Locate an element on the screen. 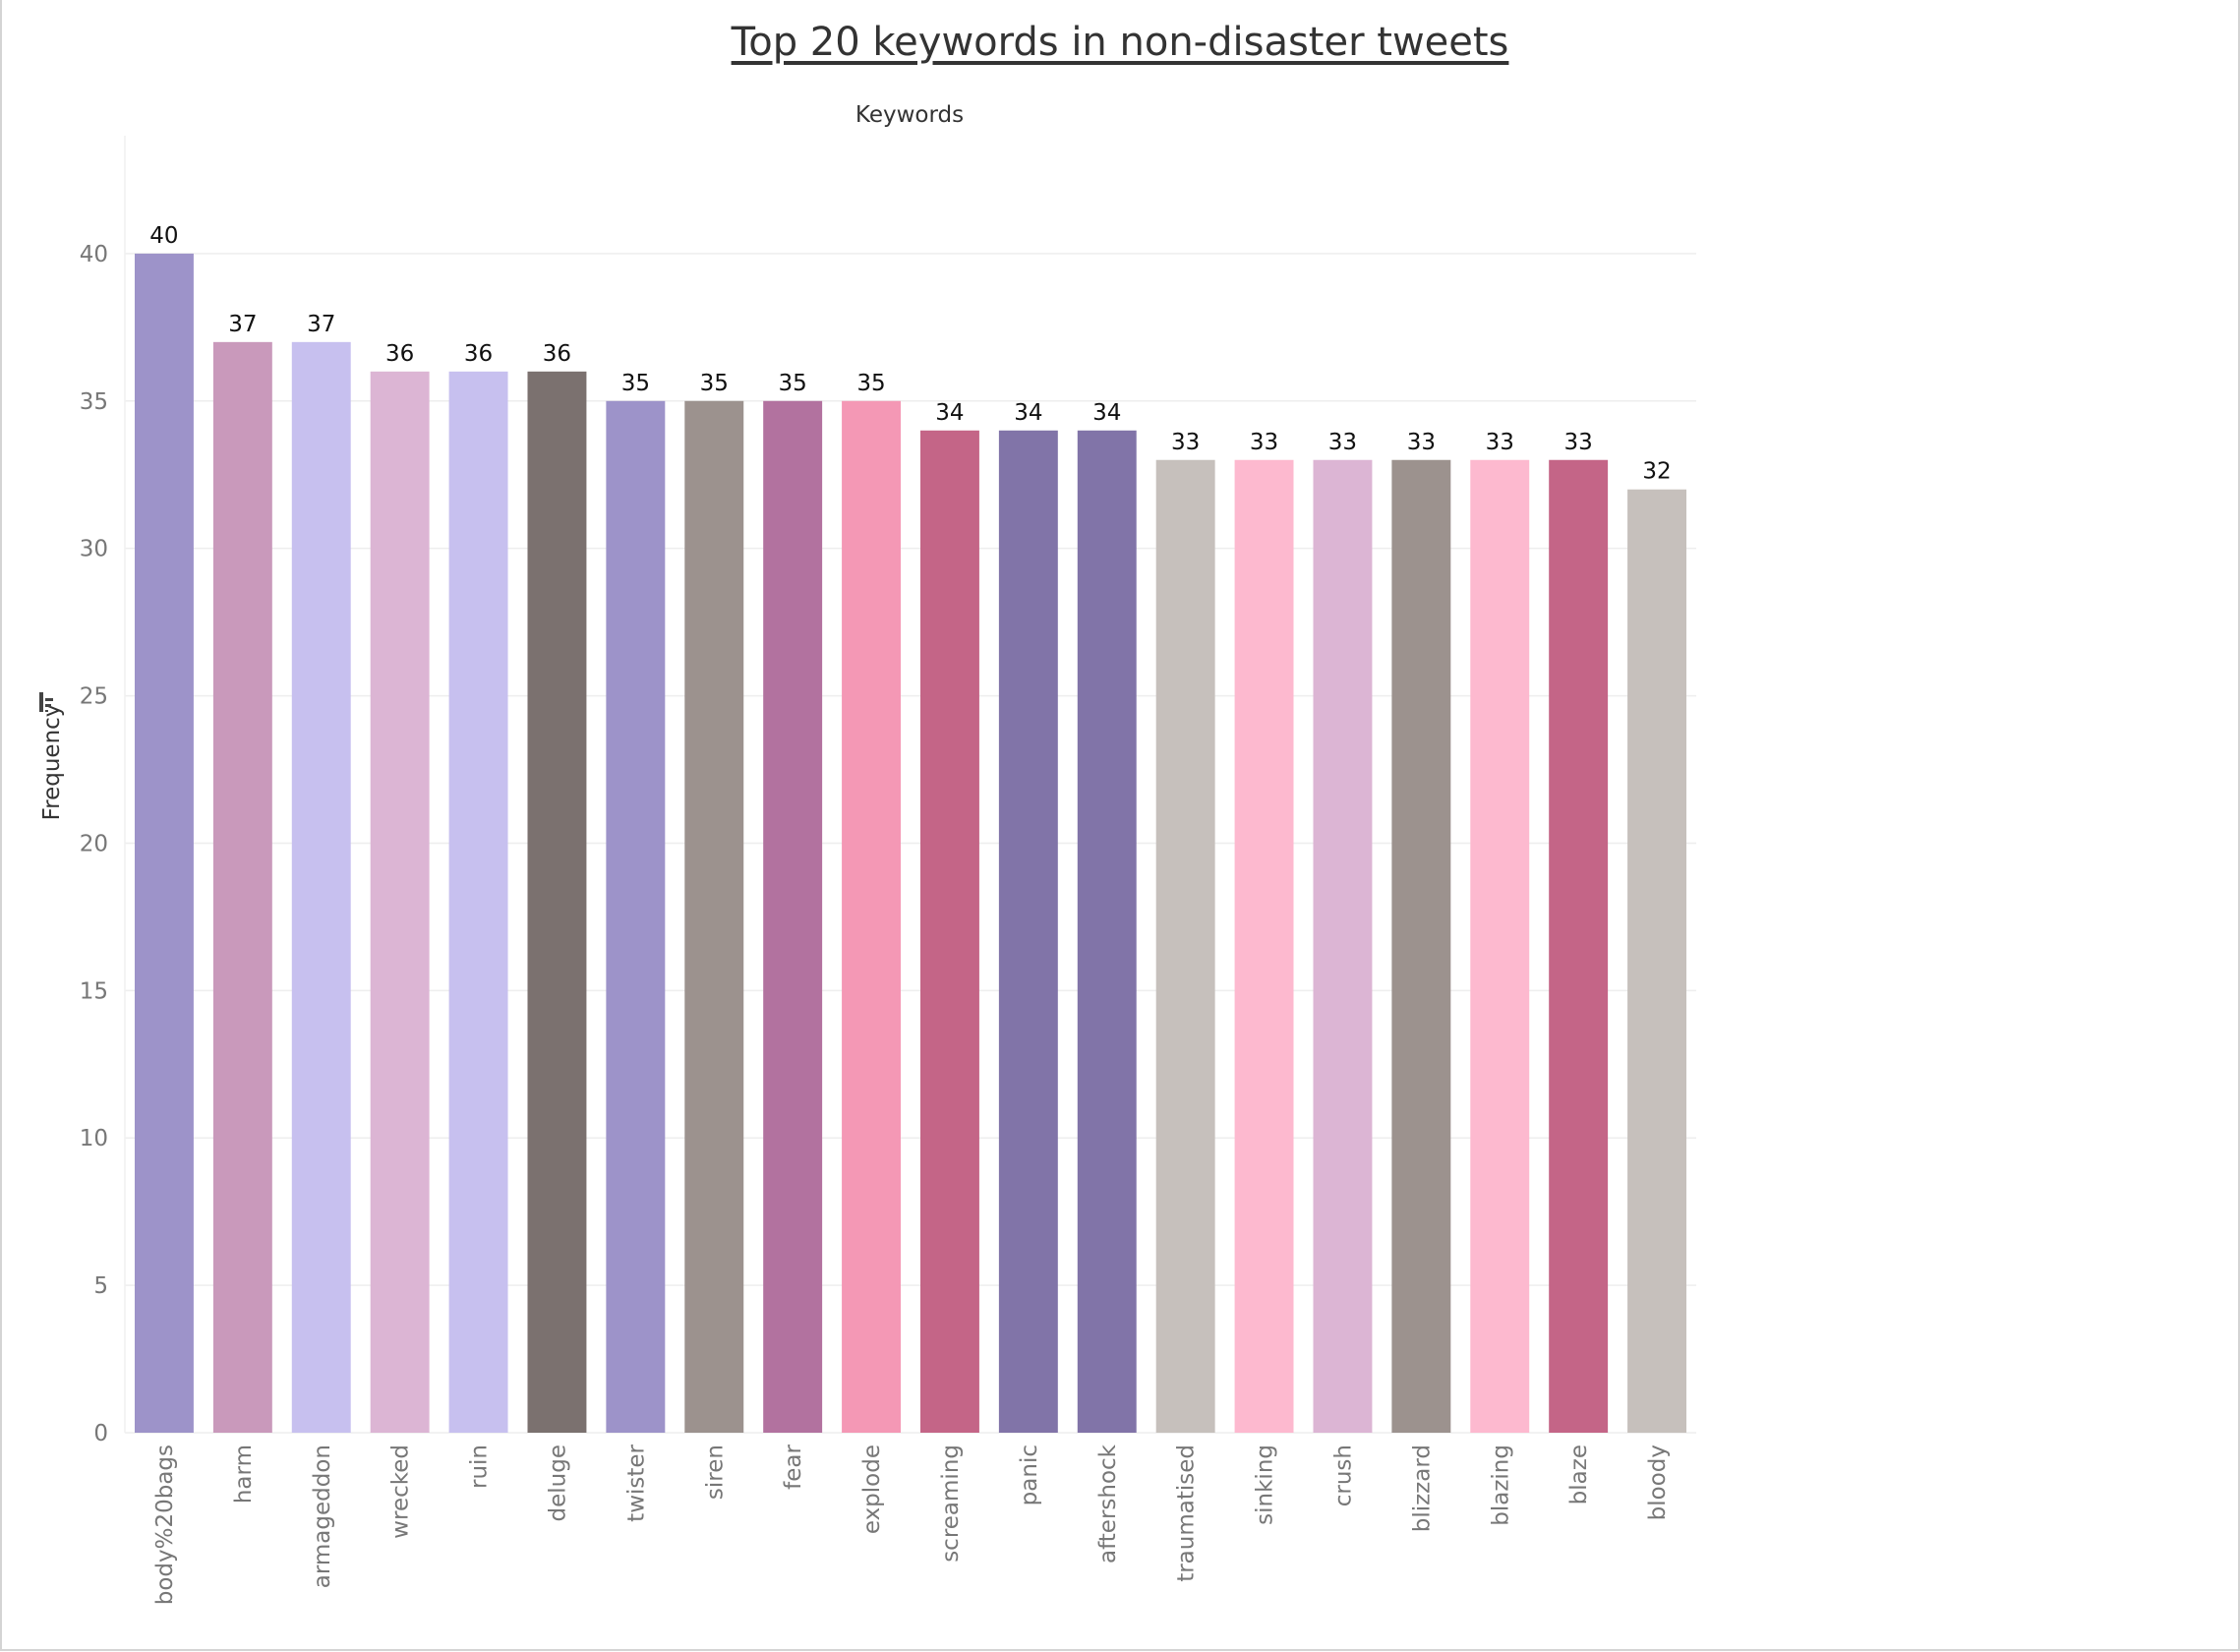 The width and height of the screenshot is (2240, 1652). x-tick-label: bloody is located at coordinates (1658, 1482).